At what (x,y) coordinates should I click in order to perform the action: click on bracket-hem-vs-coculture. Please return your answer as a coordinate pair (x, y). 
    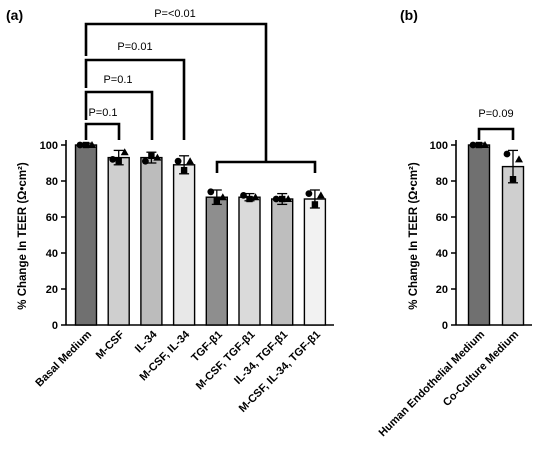
    Looking at the image, I should click on (496, 133).